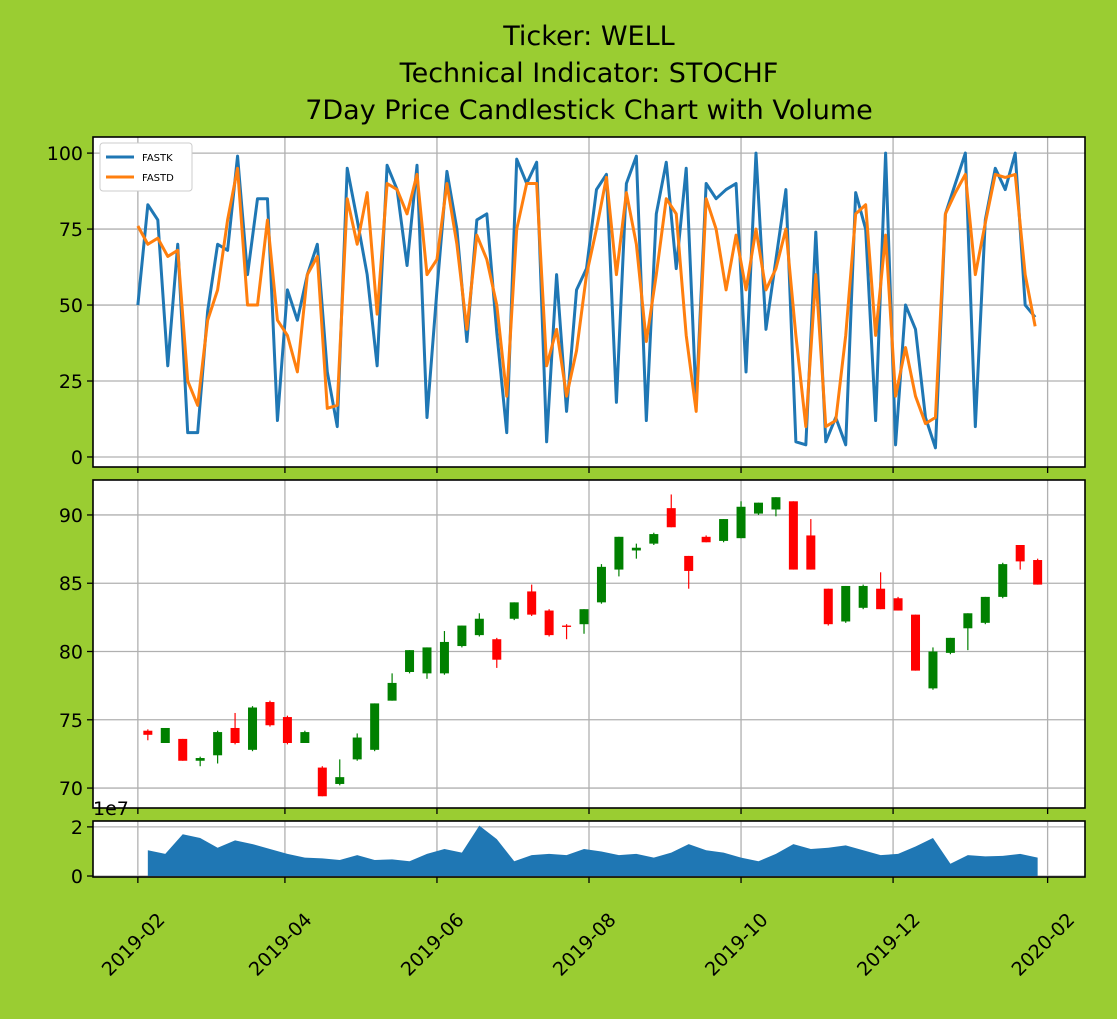 The image size is (1117, 1019). I want to click on plot-frame, so click(589, 849).